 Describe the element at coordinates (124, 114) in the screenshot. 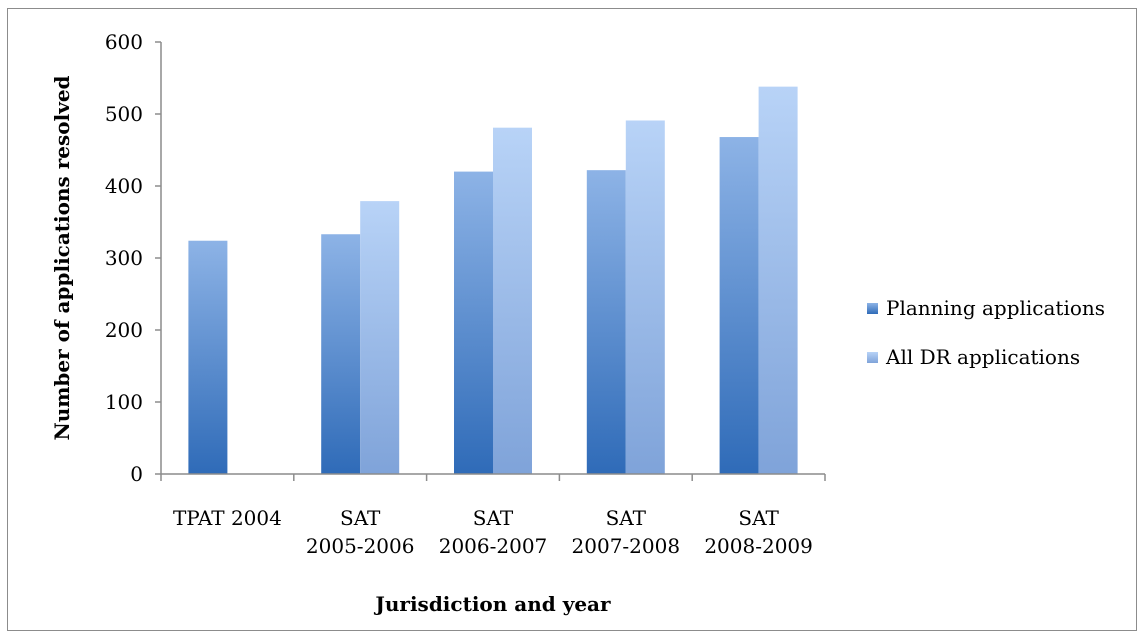

I see `y-tick-label: 500` at that location.